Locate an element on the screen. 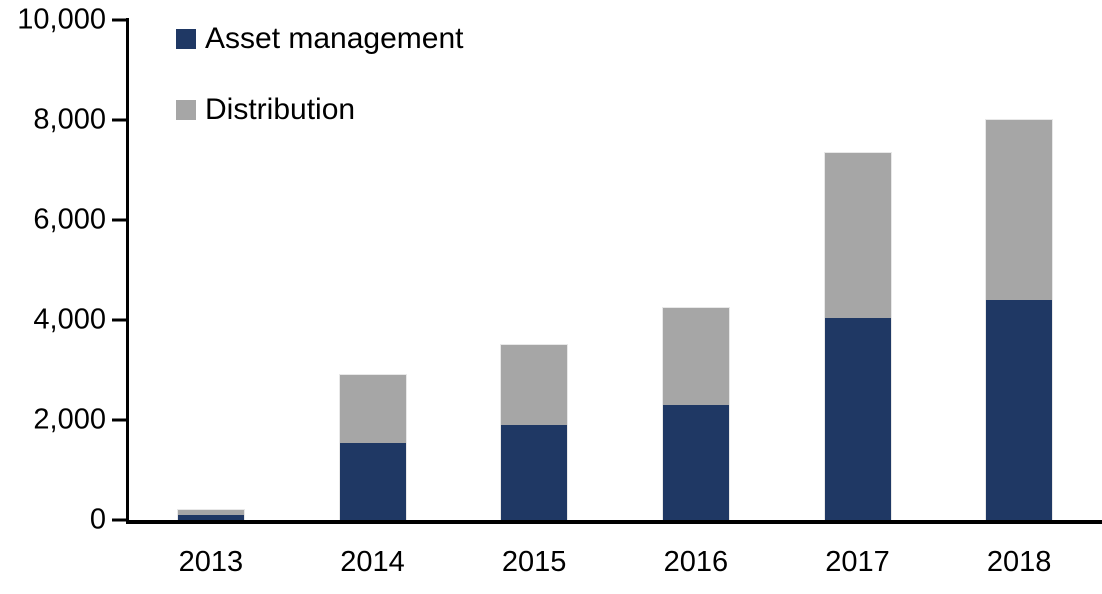 This screenshot has height=594, width=1102. y-tick-label-0: 0 is located at coordinates (97, 519).